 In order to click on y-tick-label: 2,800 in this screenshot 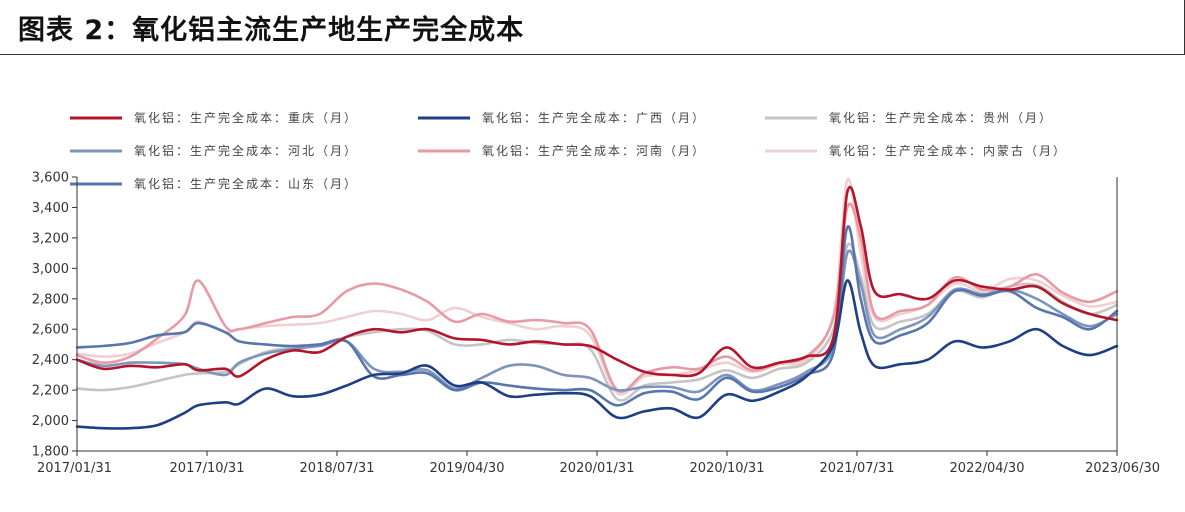, I will do `click(50, 299)`.